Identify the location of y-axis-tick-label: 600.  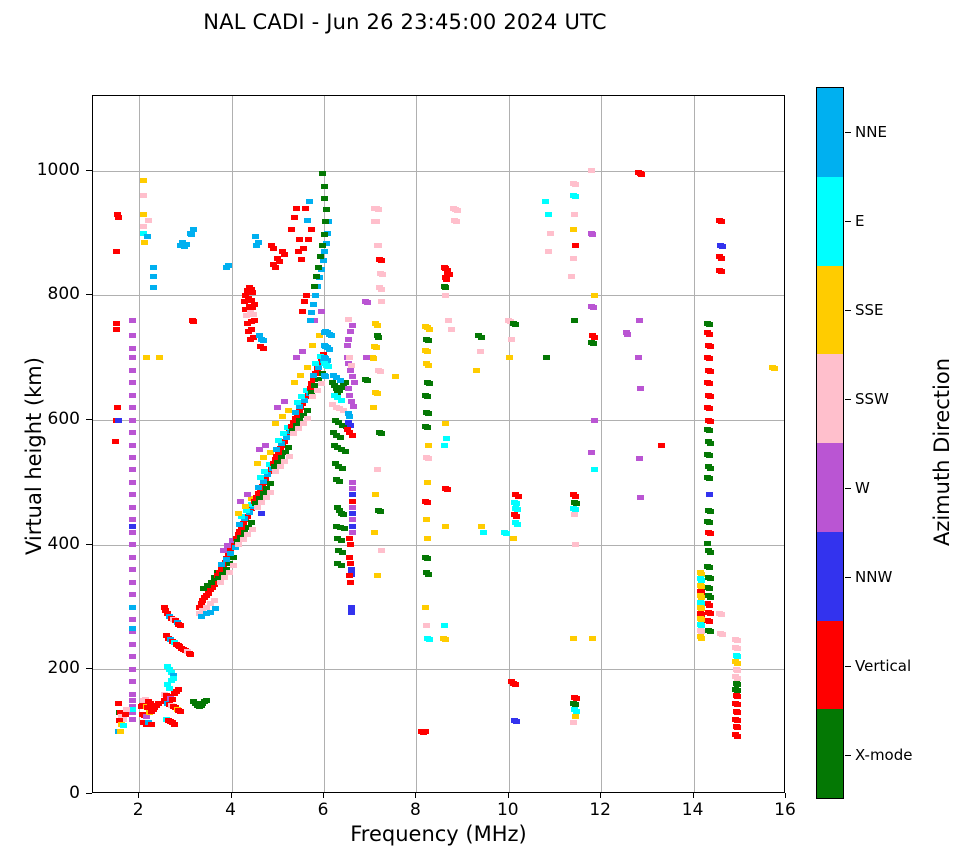
(63, 419).